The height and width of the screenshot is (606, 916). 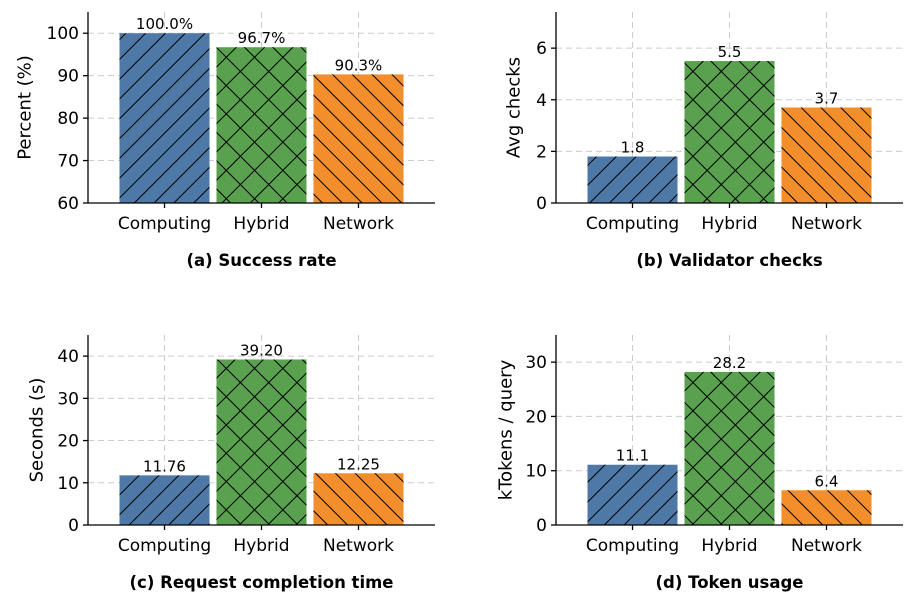 I want to click on data-label: 1.8, so click(x=633, y=148).